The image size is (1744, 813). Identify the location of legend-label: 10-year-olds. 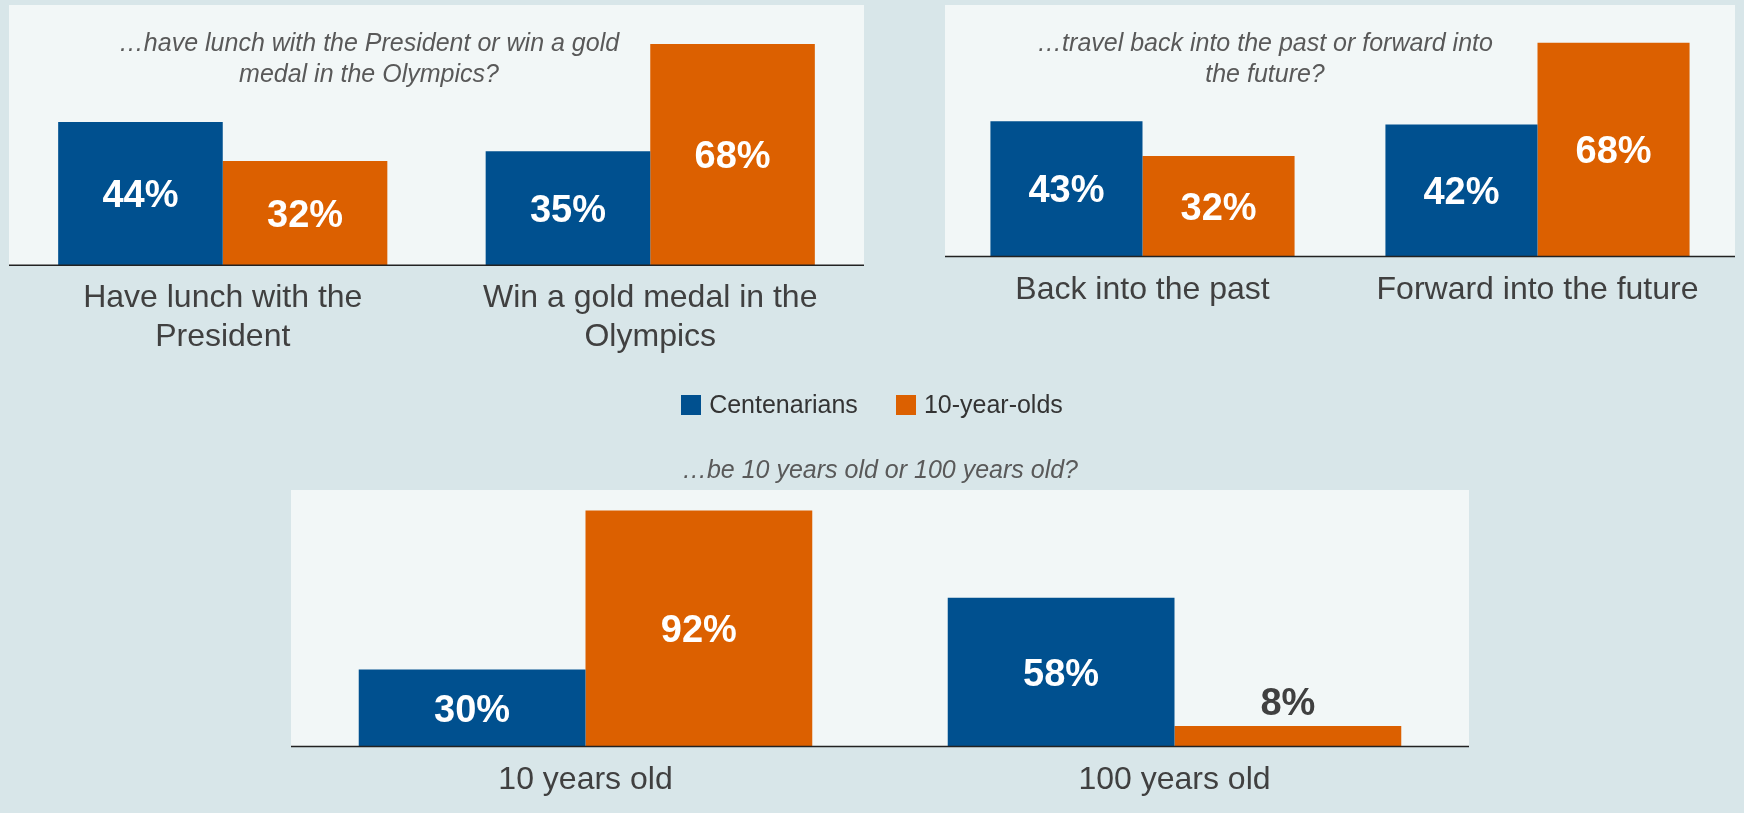
(993, 404).